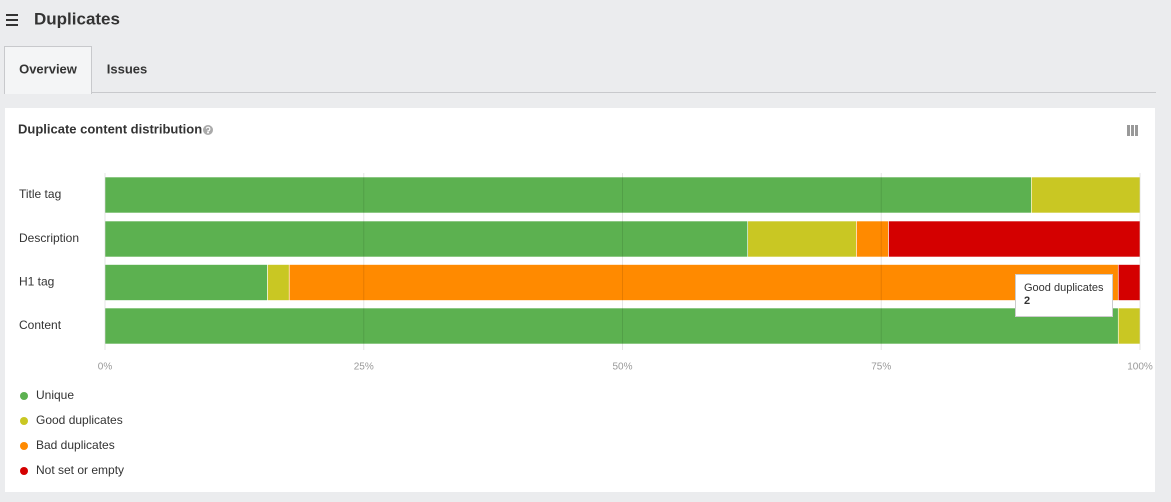  Describe the element at coordinates (40, 325) in the screenshot. I see `category-label: Content` at that location.